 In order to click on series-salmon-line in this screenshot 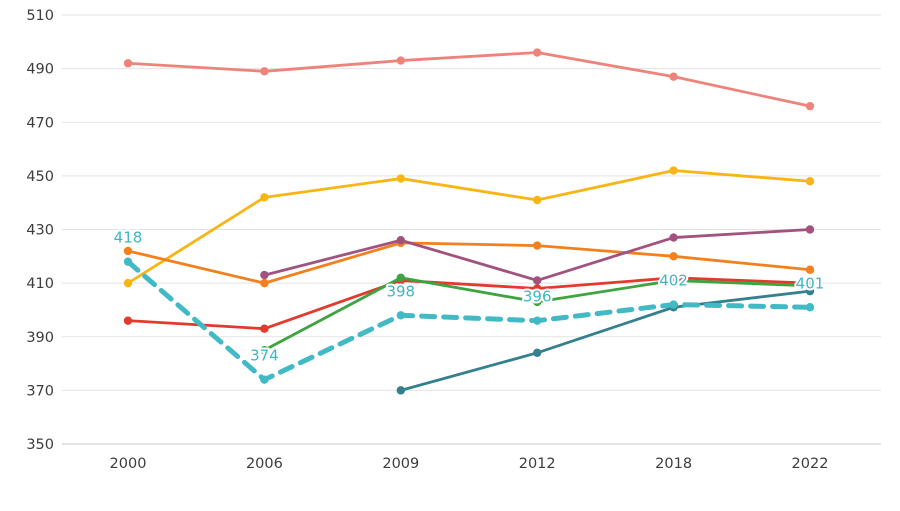, I will do `click(469, 79)`.